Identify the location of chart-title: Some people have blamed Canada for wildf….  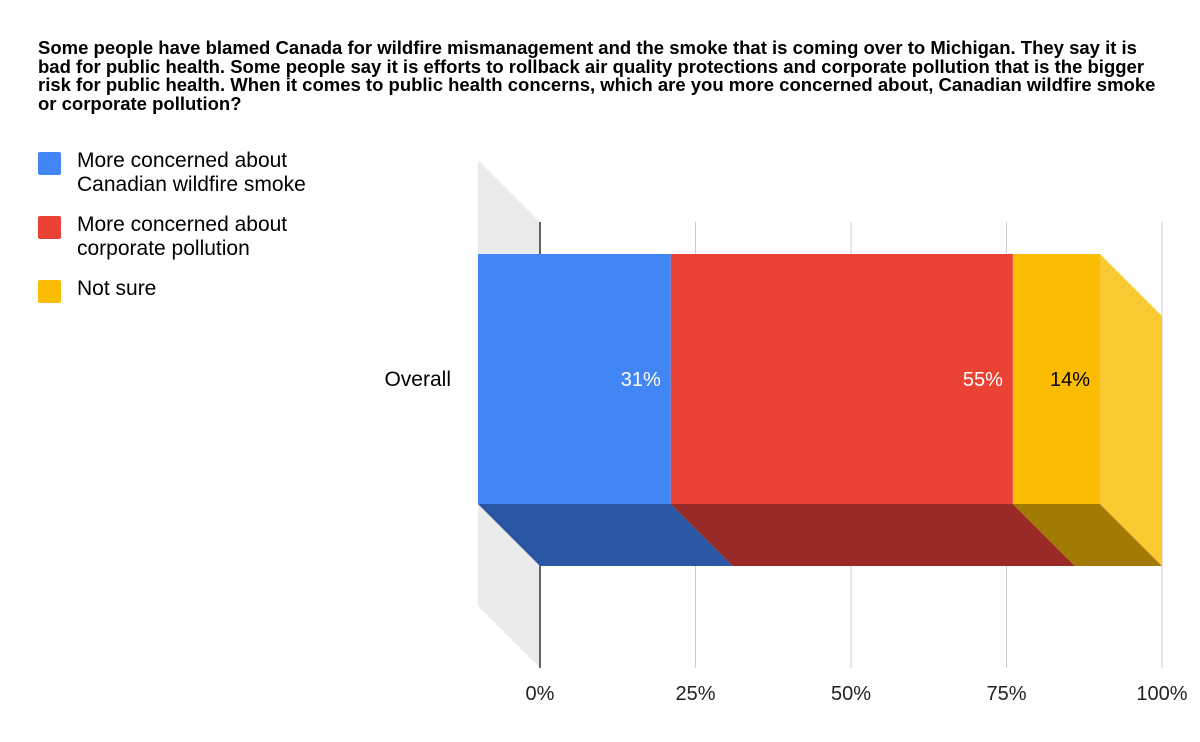
(597, 75).